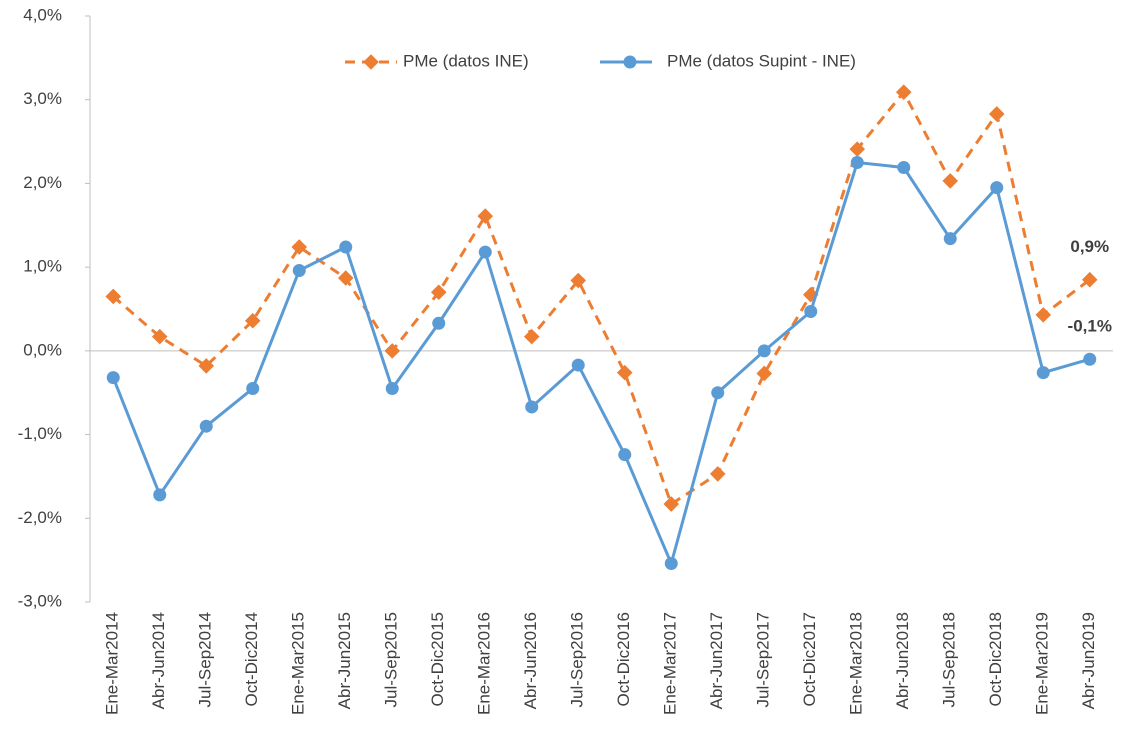 Image resolution: width=1122 pixels, height=751 pixels. Describe the element at coordinates (716, 660) in the screenshot. I see `x-tick-label: Abr-Jun2017` at that location.